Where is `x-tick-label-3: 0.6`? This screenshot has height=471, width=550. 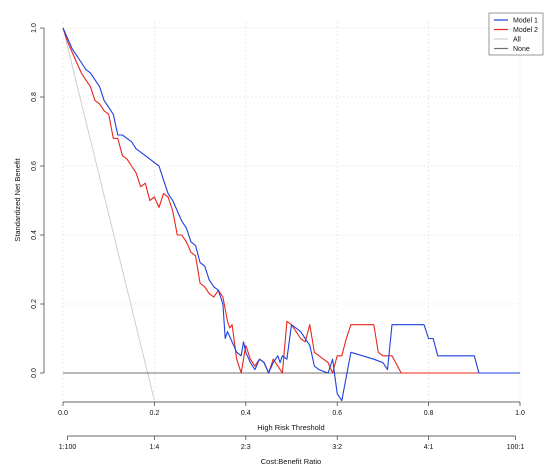 x-tick-label-3: 0.6 is located at coordinates (337, 413).